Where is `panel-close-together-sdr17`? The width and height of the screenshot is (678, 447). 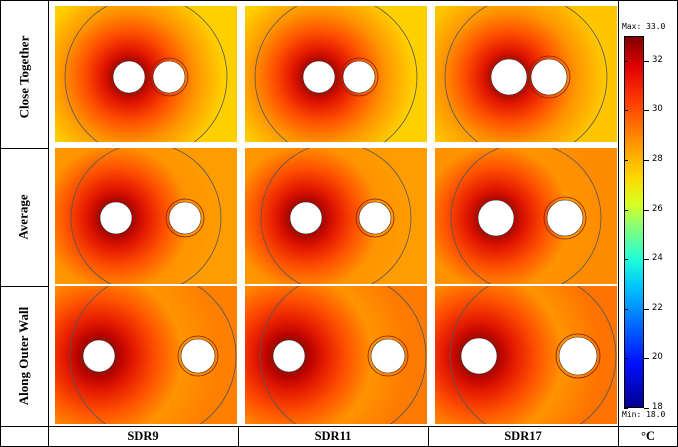 panel-close-together-sdr17 is located at coordinates (526, 74).